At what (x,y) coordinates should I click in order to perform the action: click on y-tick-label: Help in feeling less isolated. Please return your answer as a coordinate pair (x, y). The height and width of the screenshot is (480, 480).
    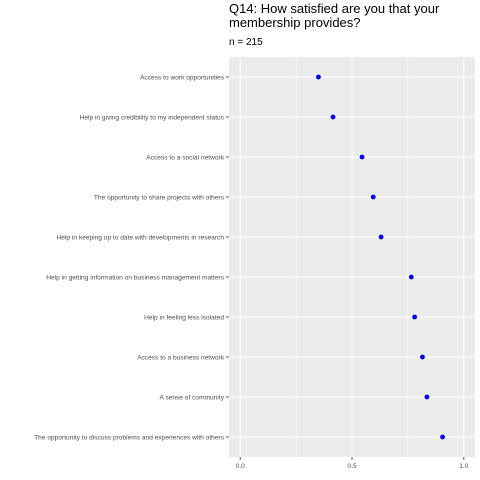
    Looking at the image, I should click on (184, 318).